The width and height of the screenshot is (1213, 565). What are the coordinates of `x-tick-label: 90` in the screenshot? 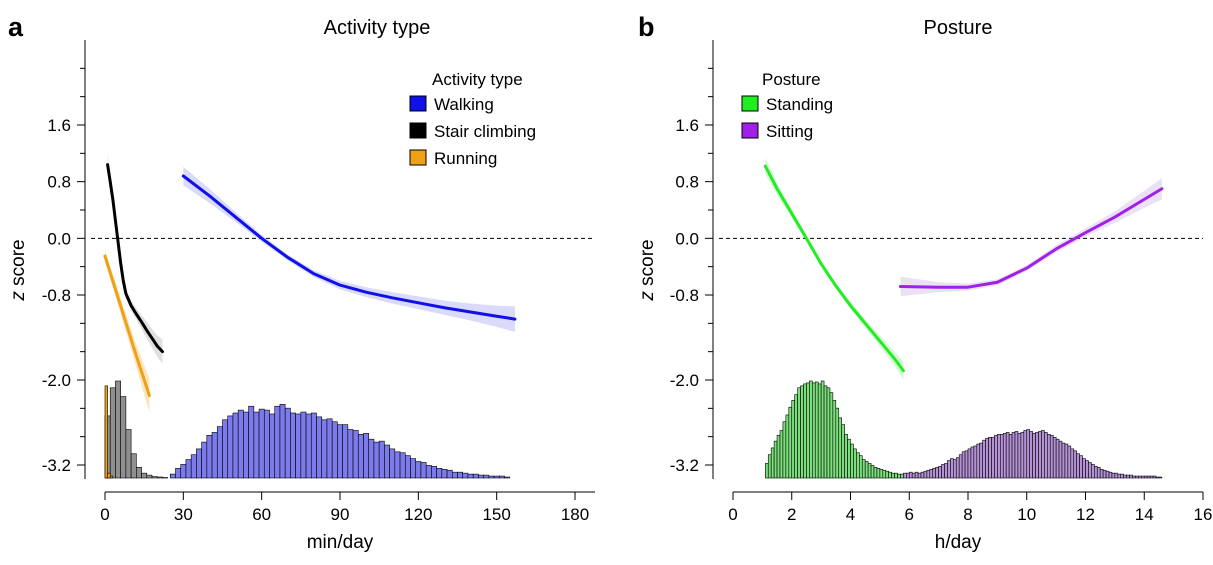 It's located at (340, 514).